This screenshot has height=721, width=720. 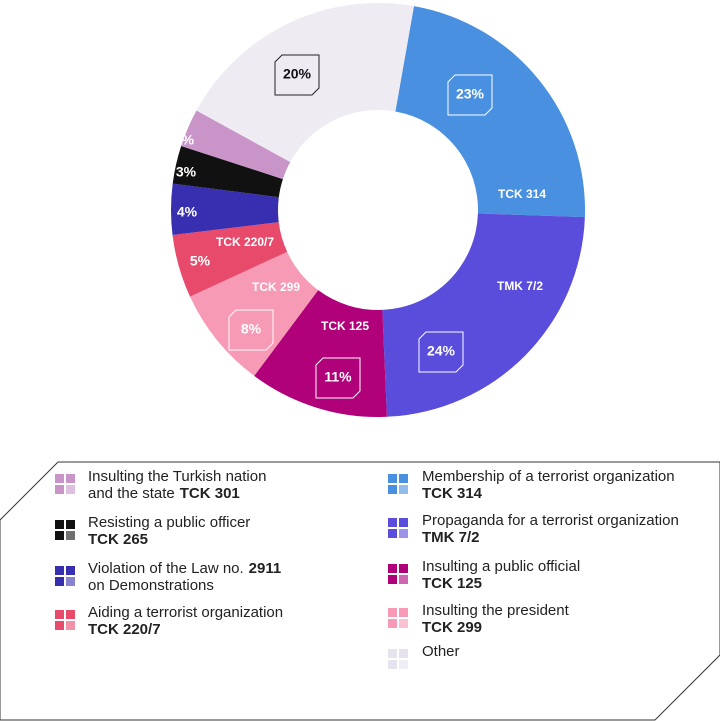 I want to click on legend-text: Insulting a public official, so click(x=501, y=566).